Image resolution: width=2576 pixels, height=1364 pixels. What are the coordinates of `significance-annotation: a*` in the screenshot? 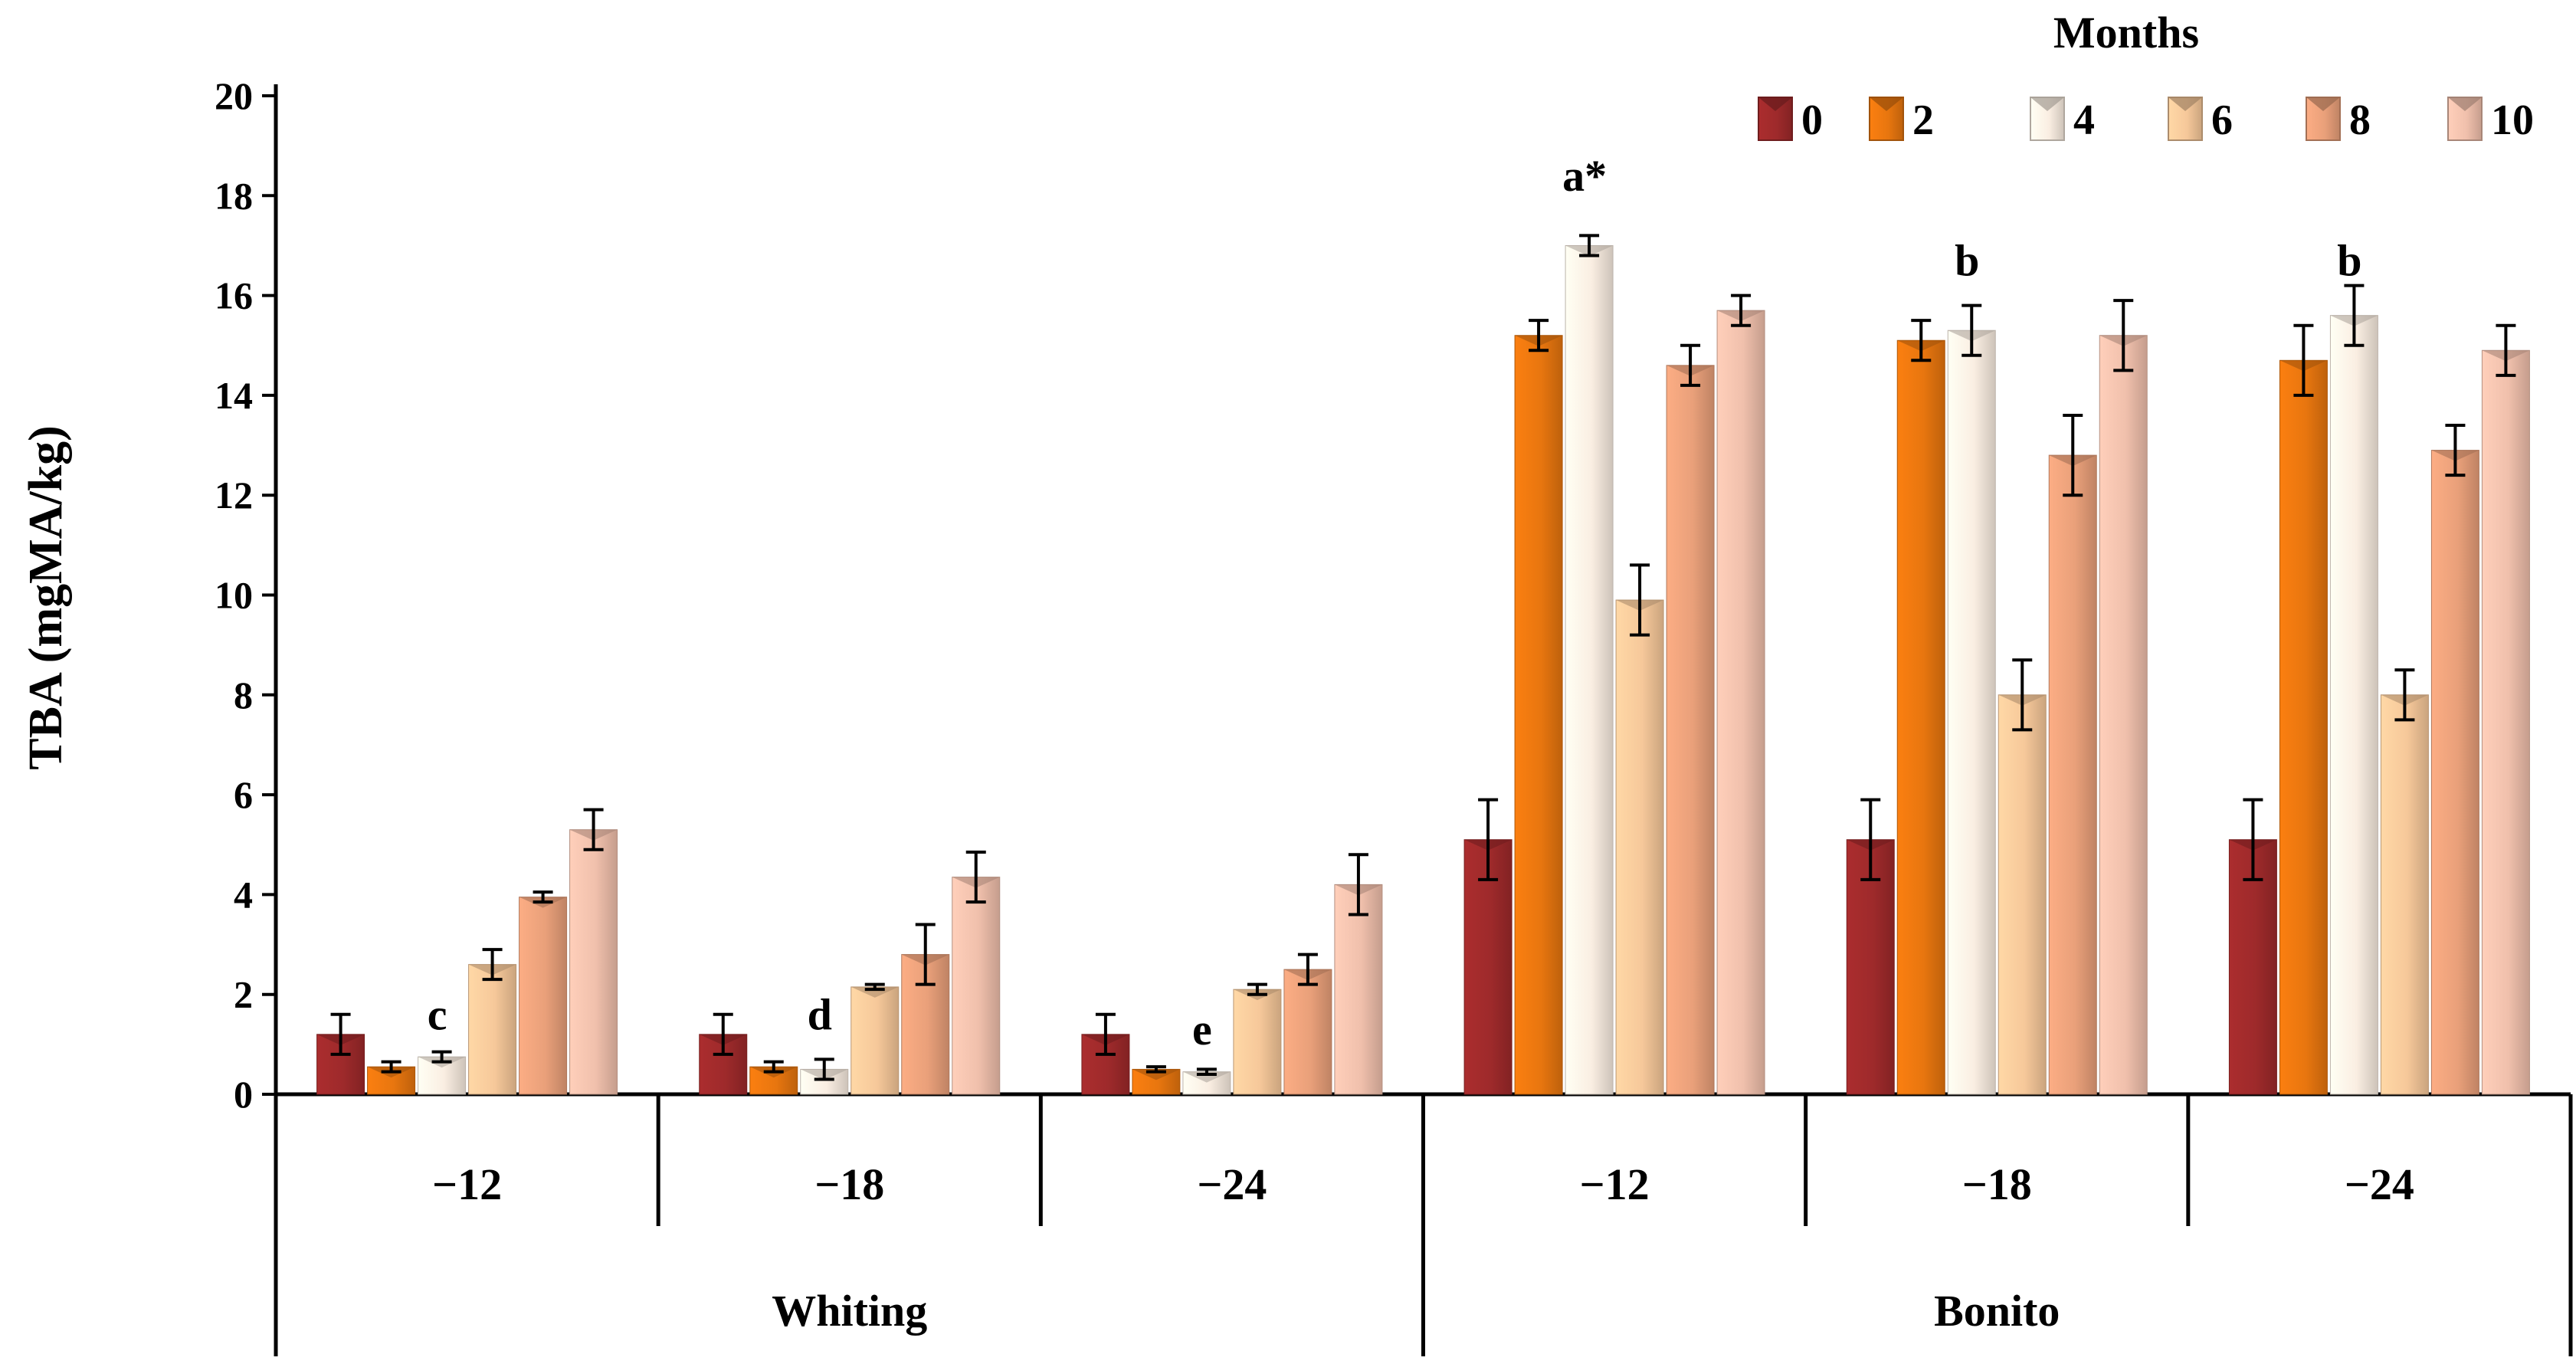 It's located at (1584, 176).